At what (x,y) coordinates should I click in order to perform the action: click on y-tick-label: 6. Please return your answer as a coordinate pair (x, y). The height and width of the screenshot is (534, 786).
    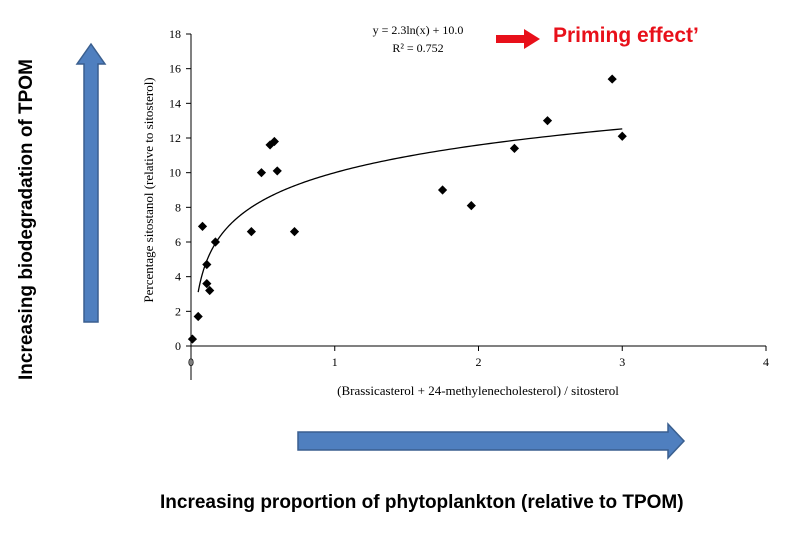
    Looking at the image, I should click on (178, 242).